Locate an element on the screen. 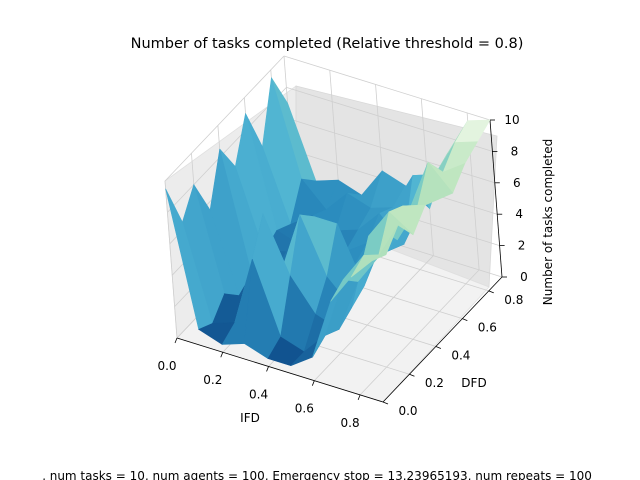 The image size is (640, 480). x-tick-label: 0.8 is located at coordinates (350, 423).